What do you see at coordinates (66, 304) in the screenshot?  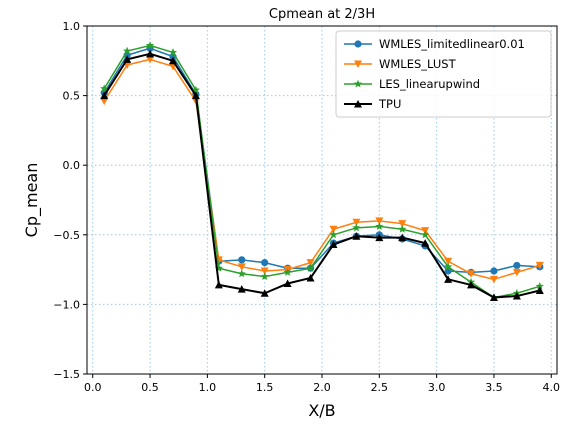 I see `y-tick-label: −1.0` at bounding box center [66, 304].